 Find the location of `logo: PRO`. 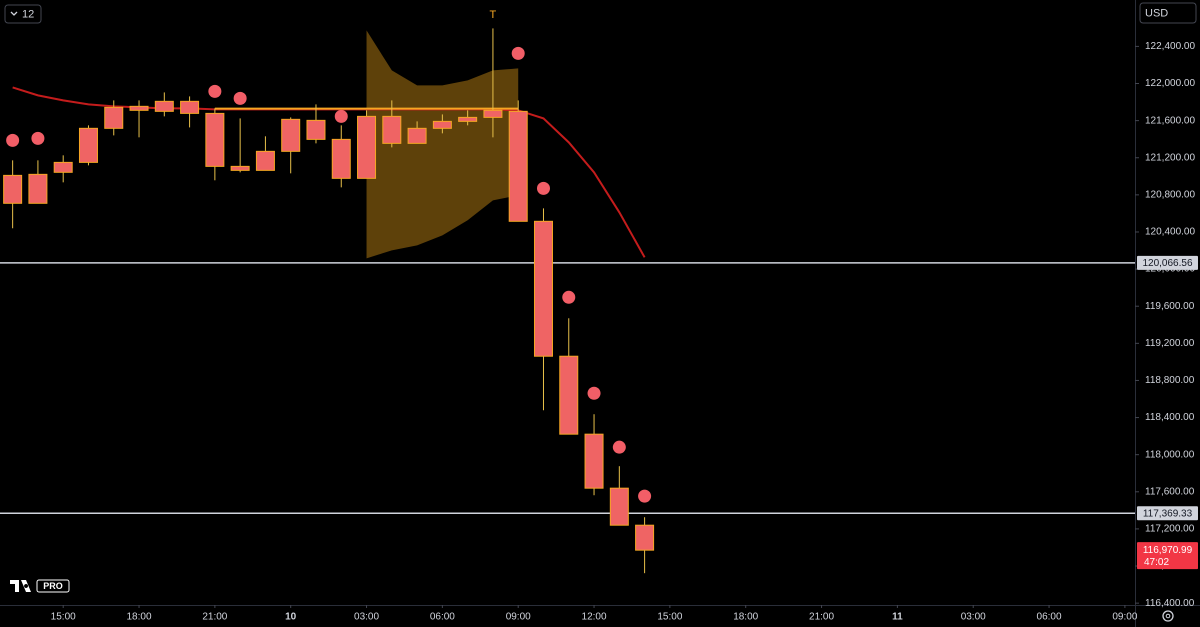

logo: PRO is located at coordinates (40, 586).